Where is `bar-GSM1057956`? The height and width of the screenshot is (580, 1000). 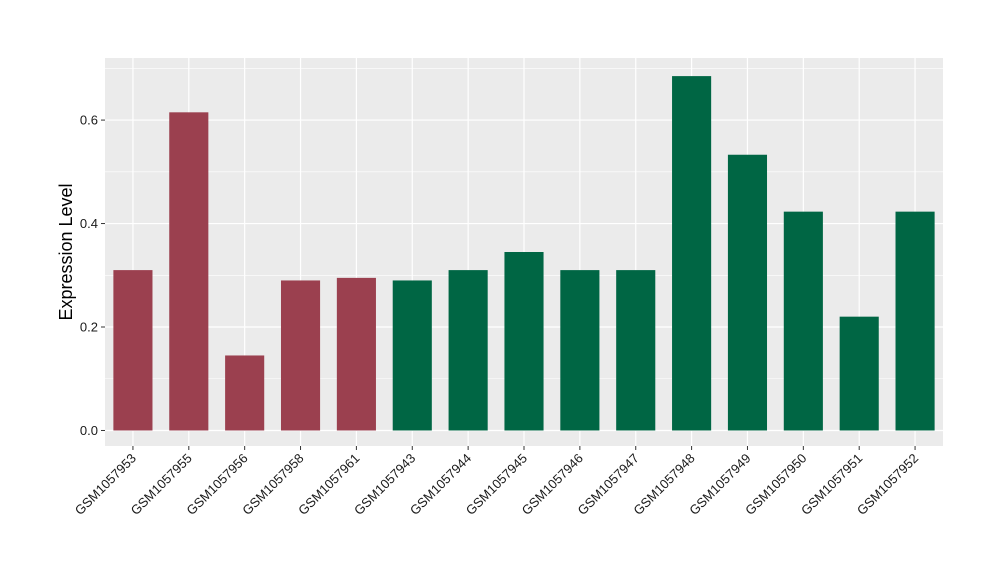
bar-GSM1057956 is located at coordinates (245, 393).